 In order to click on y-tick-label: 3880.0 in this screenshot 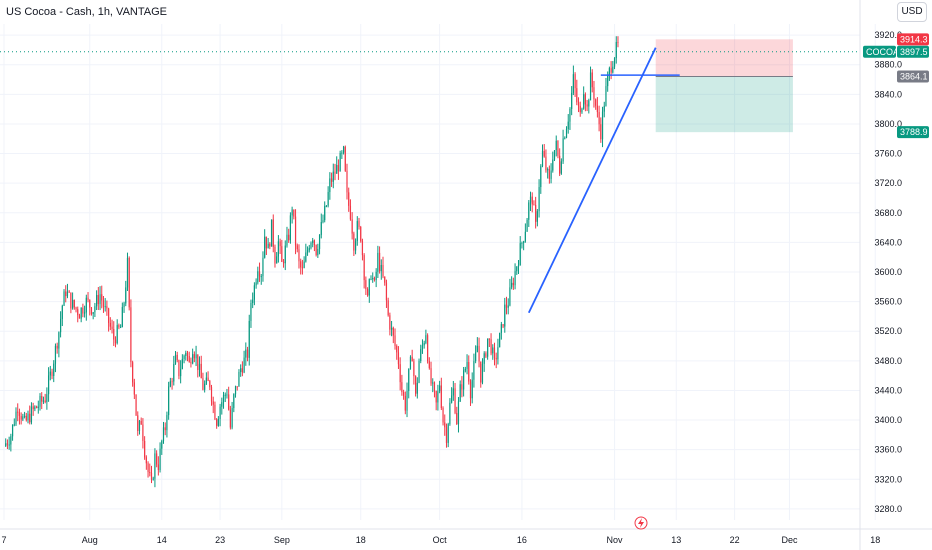, I will do `click(888, 65)`.